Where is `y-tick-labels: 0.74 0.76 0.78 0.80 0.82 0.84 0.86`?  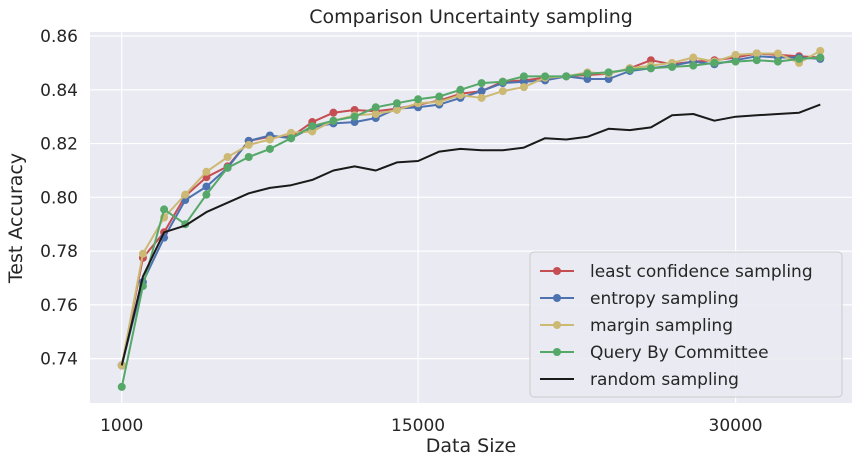
y-tick-labels: 0.74 0.76 0.78 0.80 0.82 0.84 0.86 is located at coordinates (59, 198).